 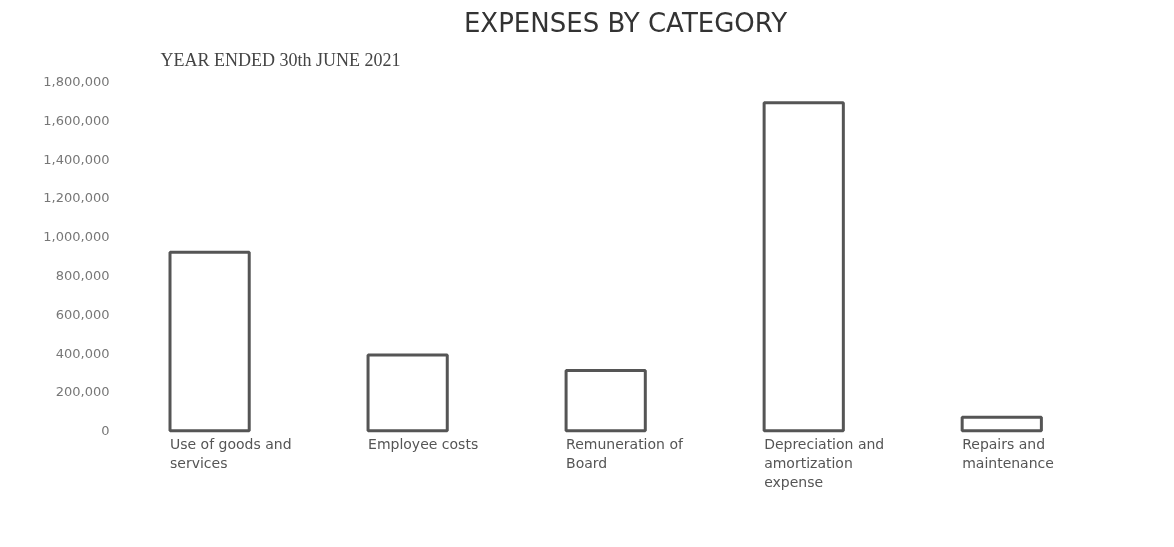 I want to click on y-tick-label: 1,800,000, so click(x=76, y=81).